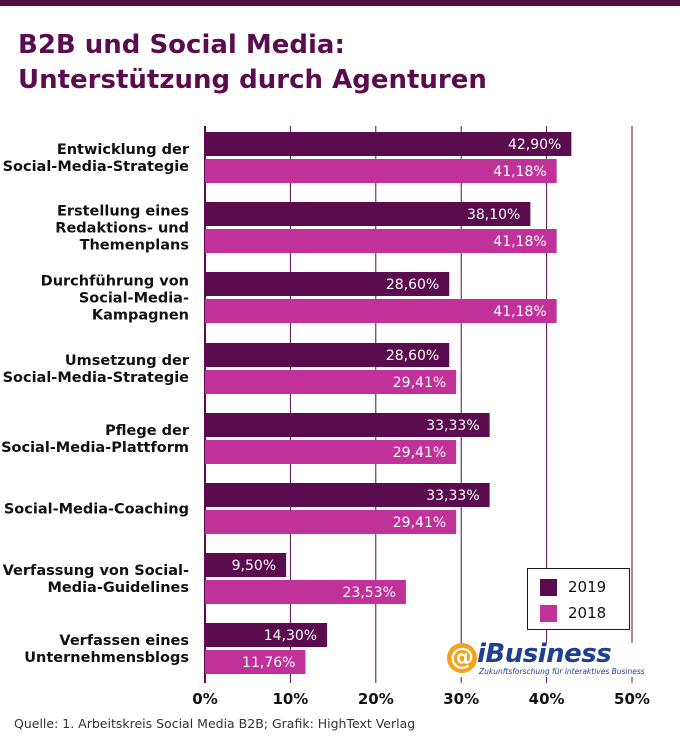  Describe the element at coordinates (290, 699) in the screenshot. I see `x-tick-label-10: 10%` at that location.